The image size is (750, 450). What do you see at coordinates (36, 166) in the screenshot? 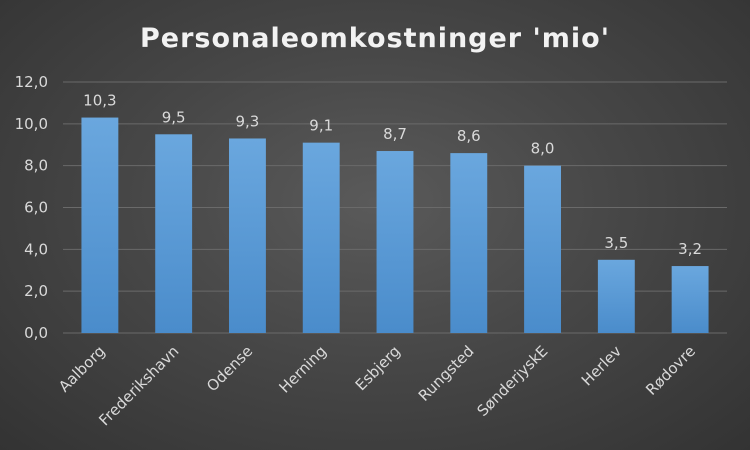
I see `y-tick-label: 8,0` at bounding box center [36, 166].